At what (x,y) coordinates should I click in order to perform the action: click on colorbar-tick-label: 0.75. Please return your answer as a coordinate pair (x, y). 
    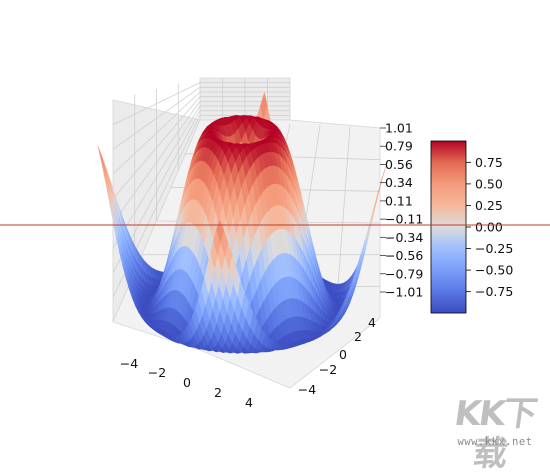
    Looking at the image, I should click on (489, 162).